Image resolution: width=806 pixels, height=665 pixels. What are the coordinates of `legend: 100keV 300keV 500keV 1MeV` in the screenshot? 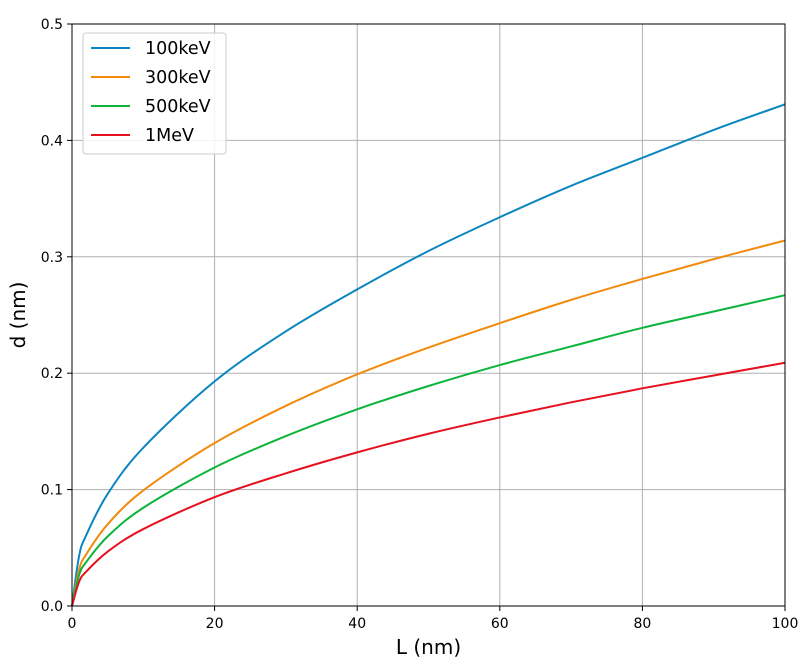 It's located at (154, 93).